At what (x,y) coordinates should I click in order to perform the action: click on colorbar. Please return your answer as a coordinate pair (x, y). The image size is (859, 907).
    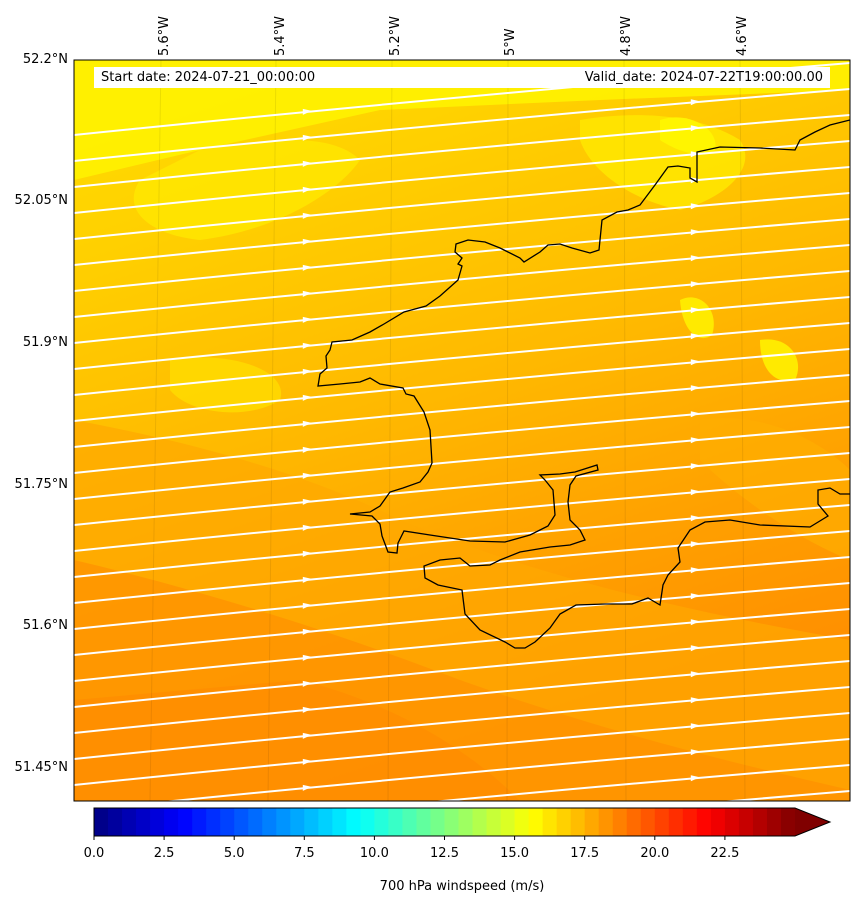
    Looking at the image, I should click on (462, 823).